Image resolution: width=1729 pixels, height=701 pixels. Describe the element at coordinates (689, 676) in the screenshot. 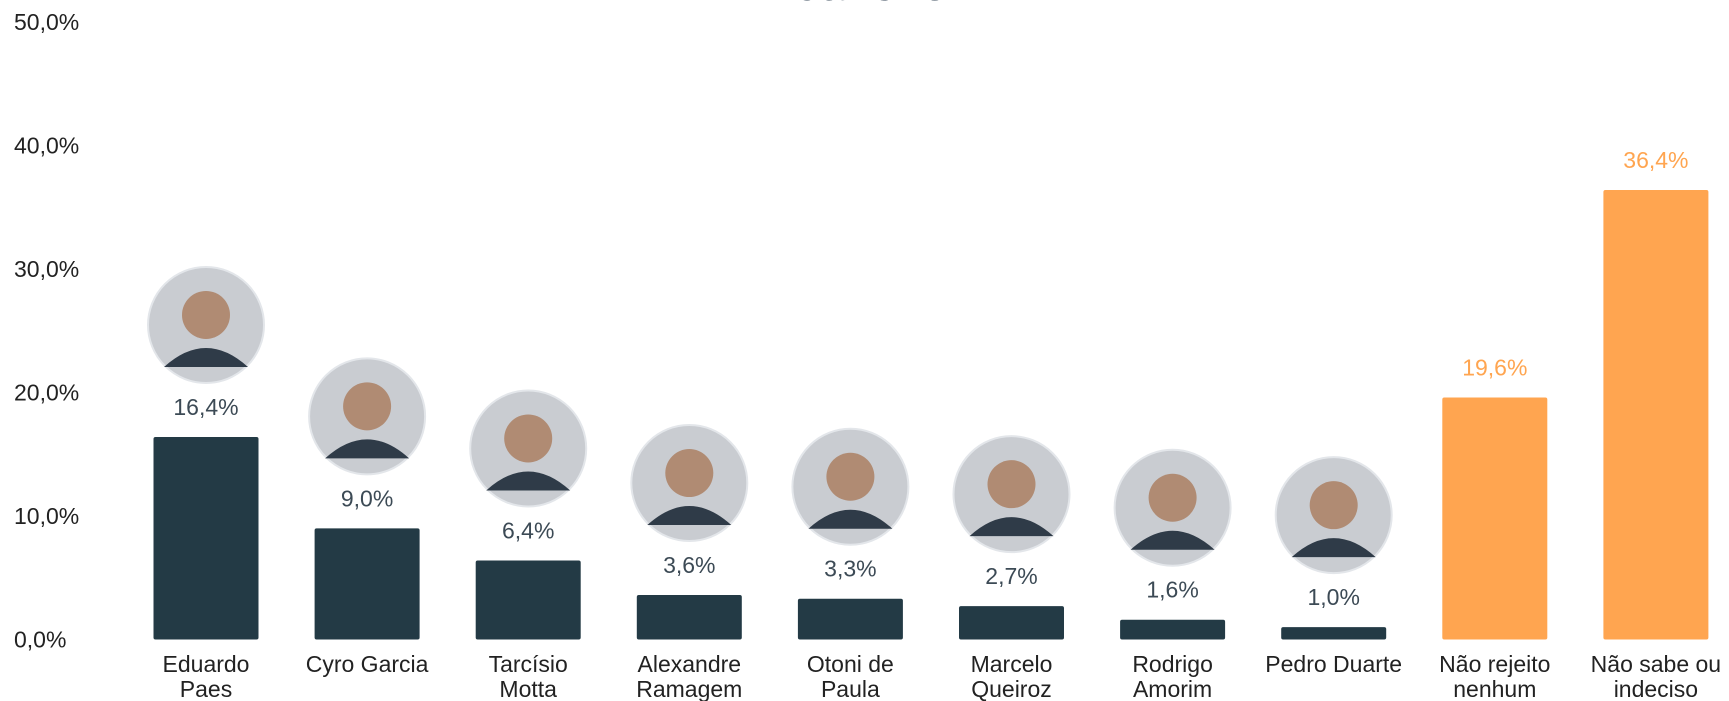

I see `x-tick-label: Alexandre Ramagem` at that location.